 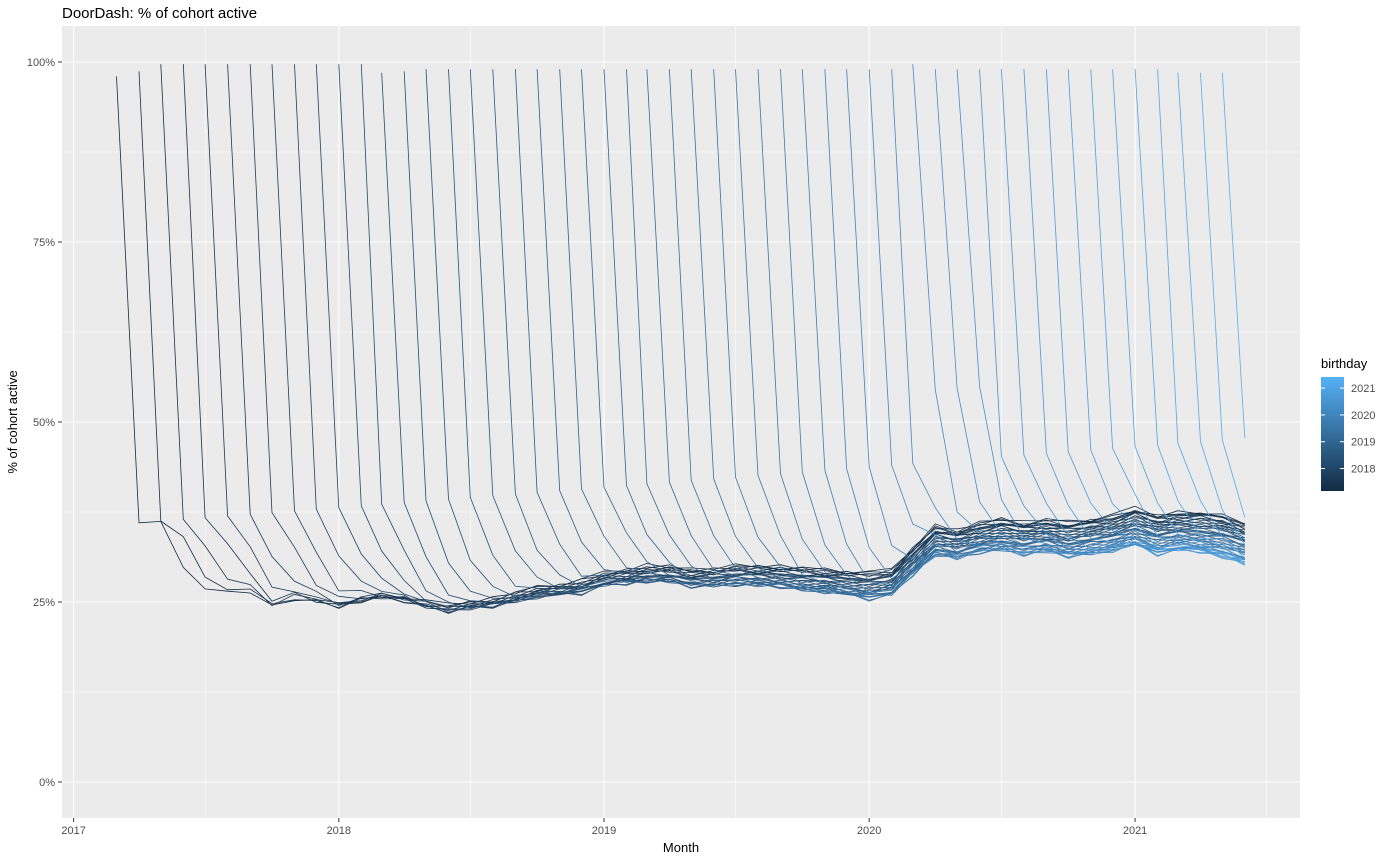 What do you see at coordinates (47, 783) in the screenshot?
I see `y-tick-label: 0%` at bounding box center [47, 783].